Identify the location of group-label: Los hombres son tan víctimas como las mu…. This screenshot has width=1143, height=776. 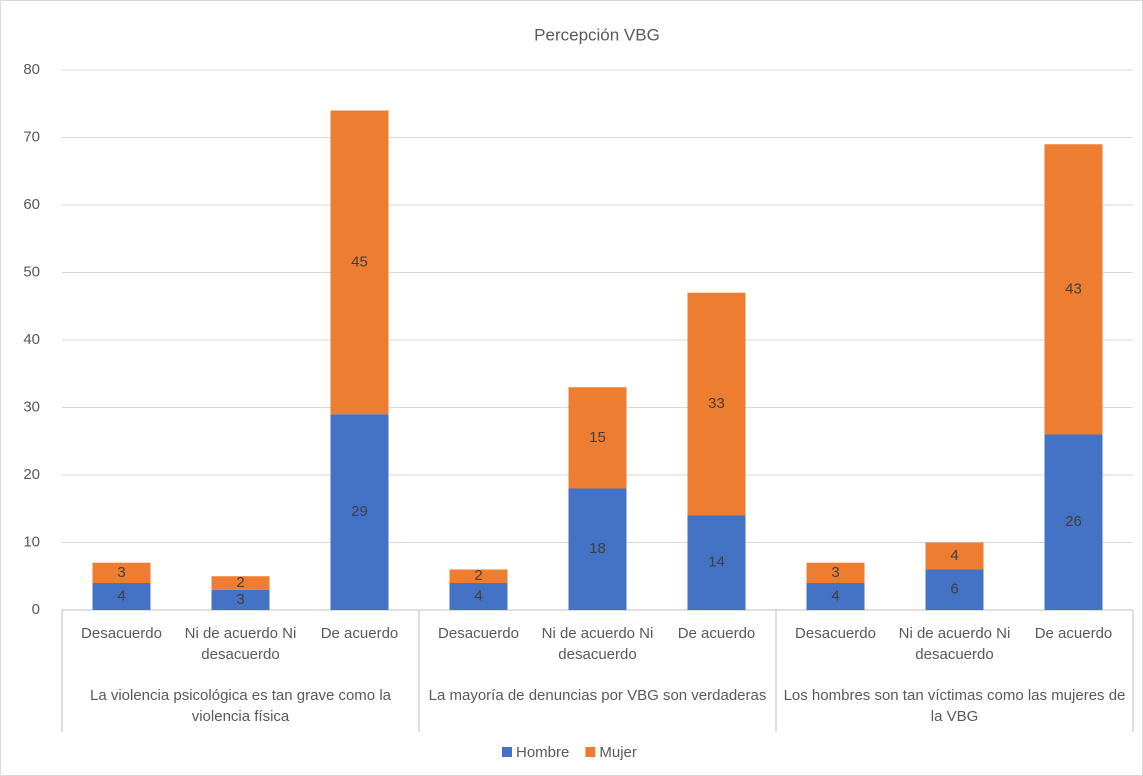
(954, 706).